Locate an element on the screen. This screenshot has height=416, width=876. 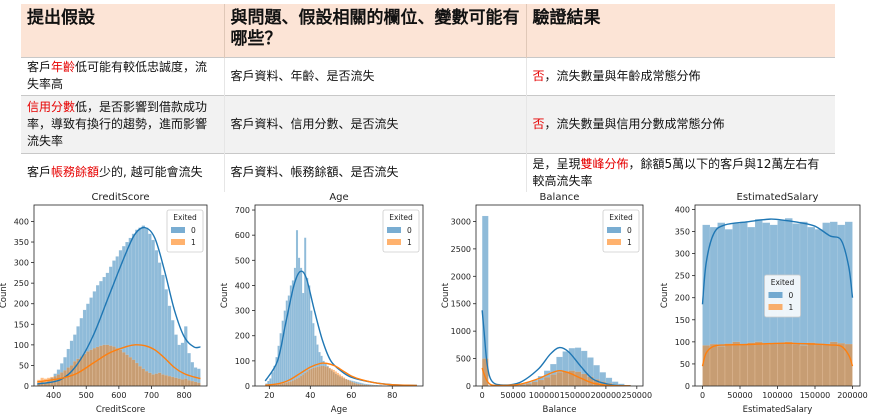
highlight-text: 否 is located at coordinates (538, 75).